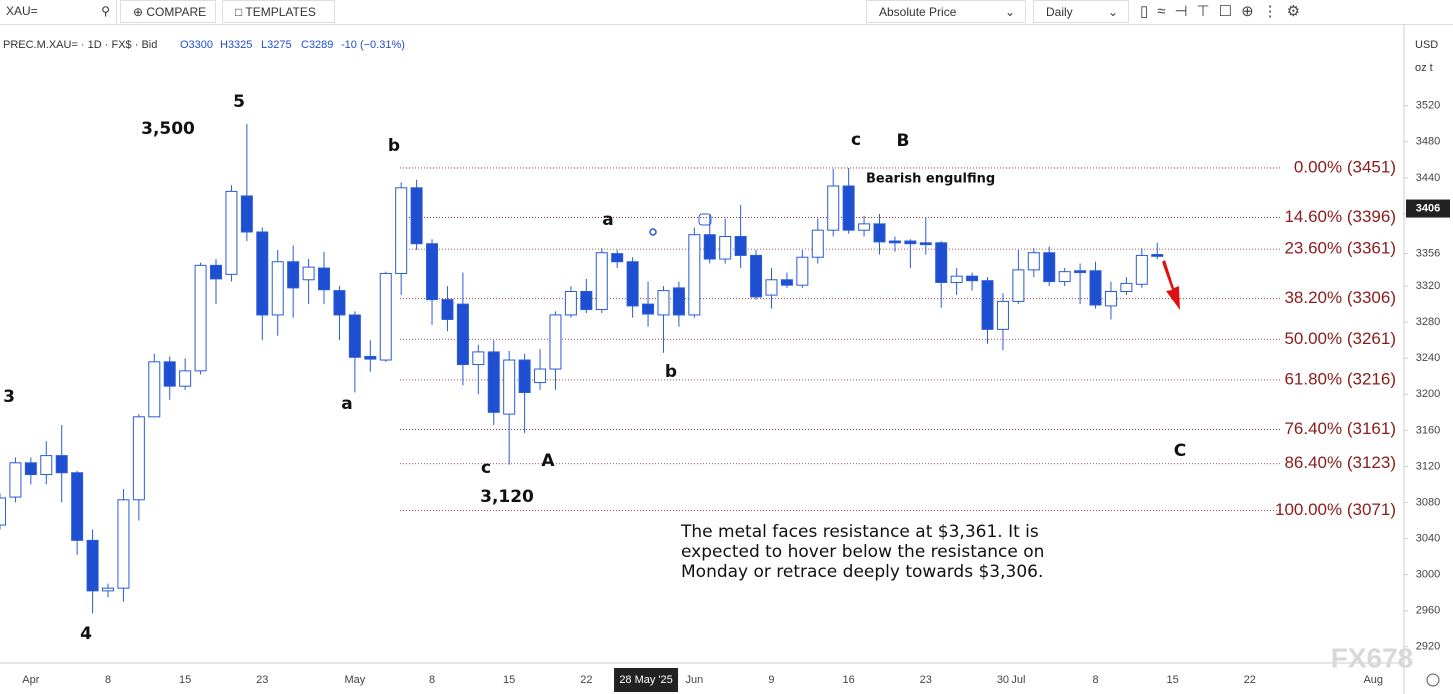 This screenshot has height=694, width=1453. I want to click on ohlc-close: C3289, so click(317, 45).